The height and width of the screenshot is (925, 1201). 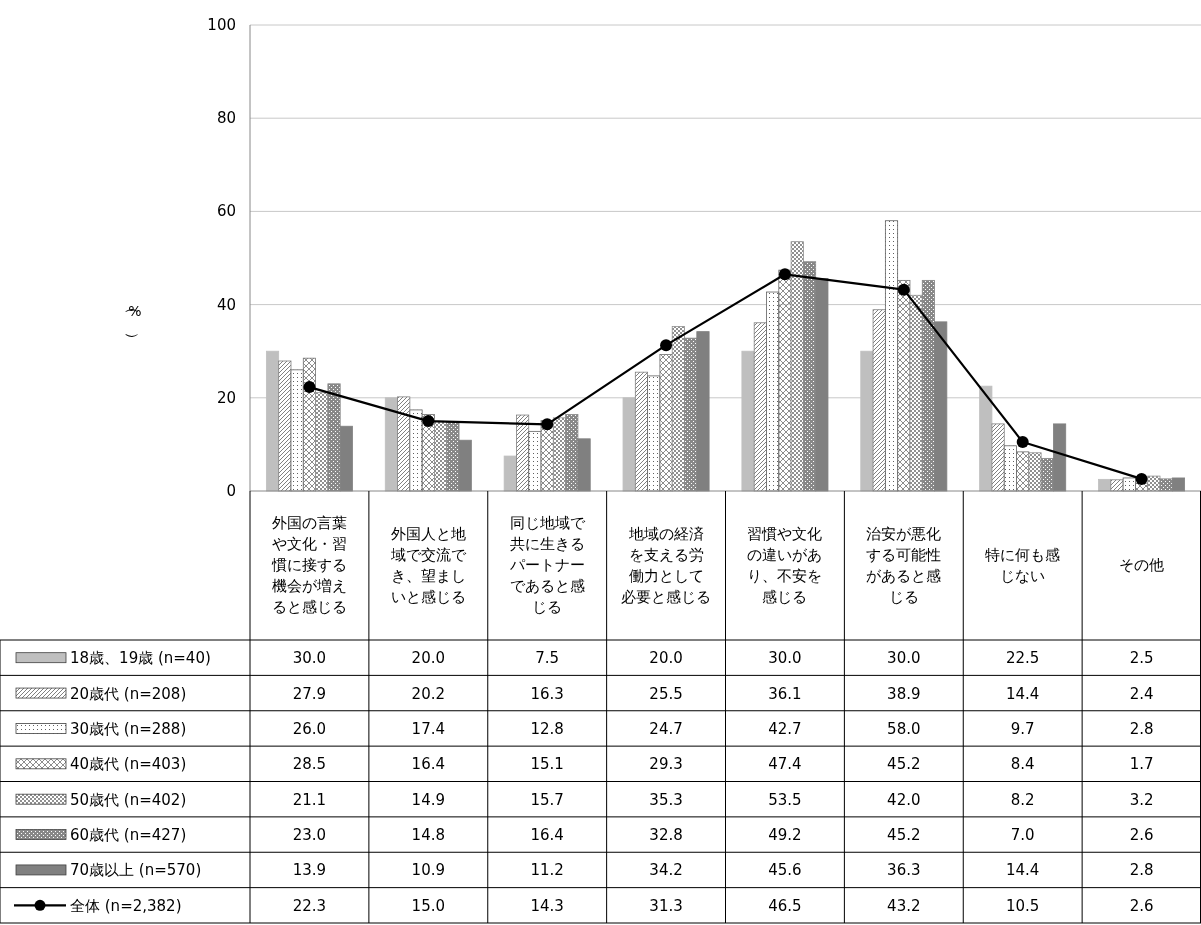 I want to click on data-label: 20.2, so click(x=428, y=693).